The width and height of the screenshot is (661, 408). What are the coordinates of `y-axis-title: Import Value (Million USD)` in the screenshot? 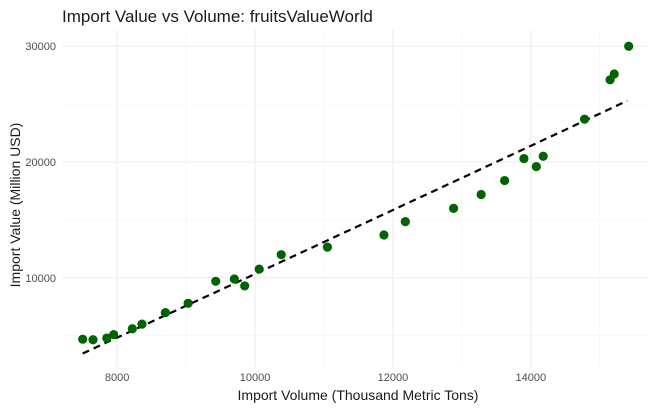 It's located at (15, 205).